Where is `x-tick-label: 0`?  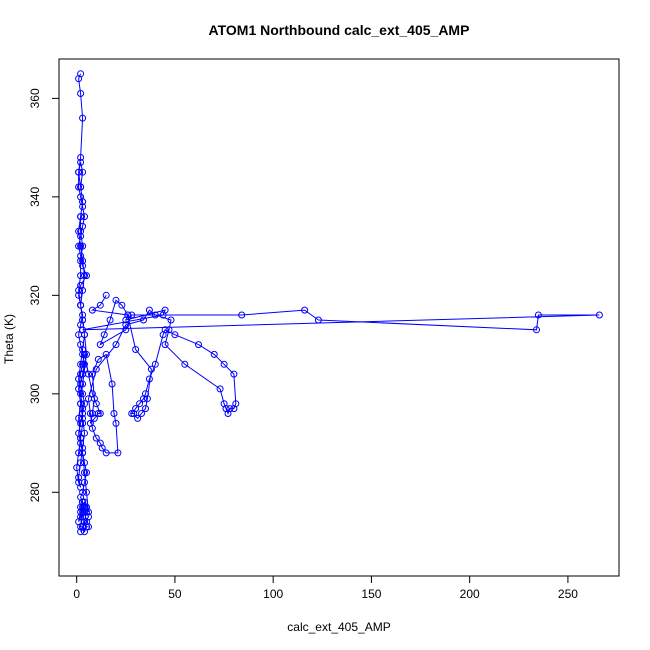
x-tick-label: 0 is located at coordinates (76, 594).